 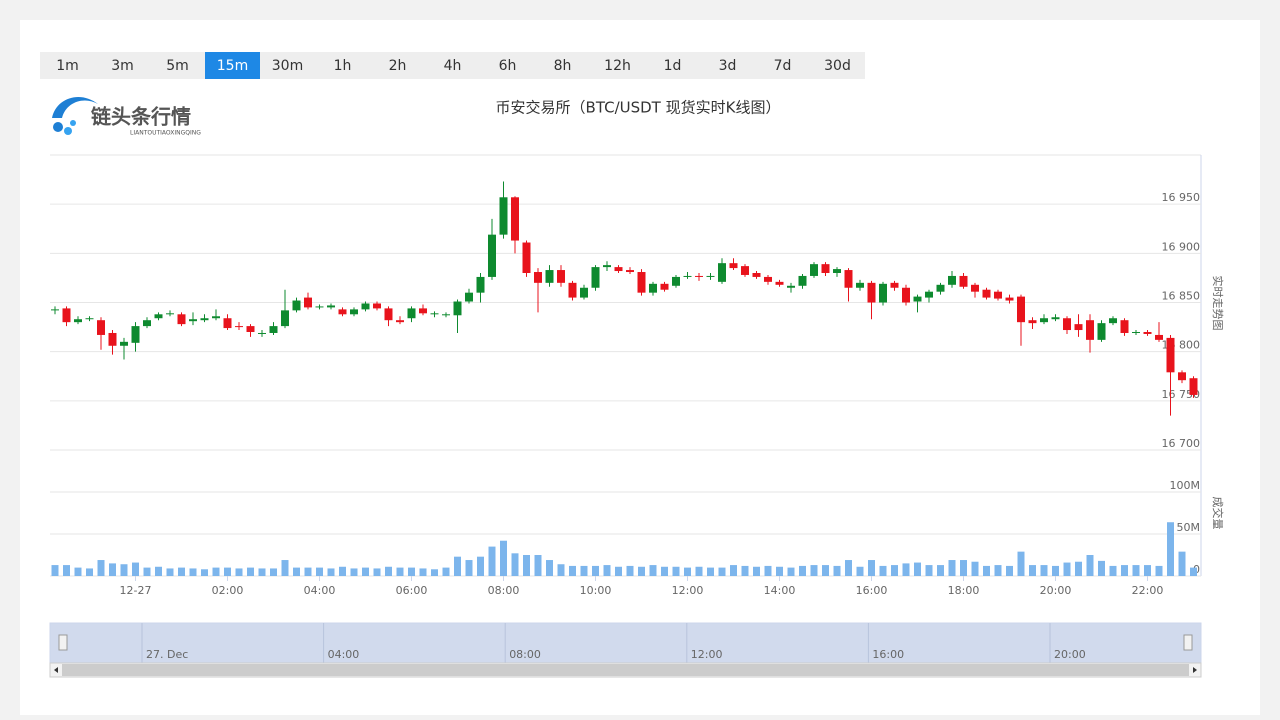 I want to click on x-tick-label: 10:00, so click(x=596, y=590).